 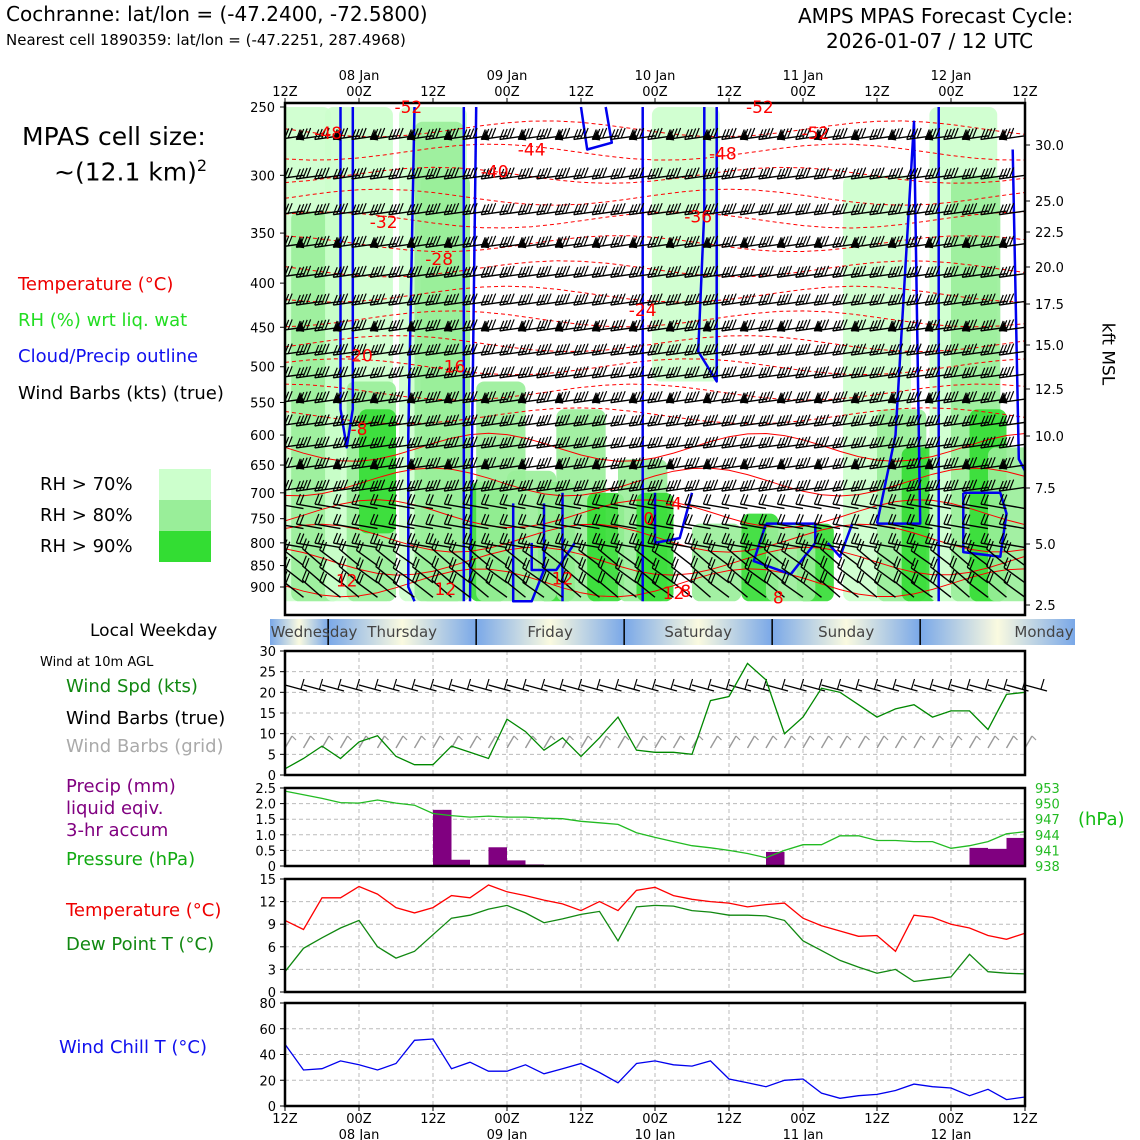 I want to click on precip-bar, so click(x=516, y=863).